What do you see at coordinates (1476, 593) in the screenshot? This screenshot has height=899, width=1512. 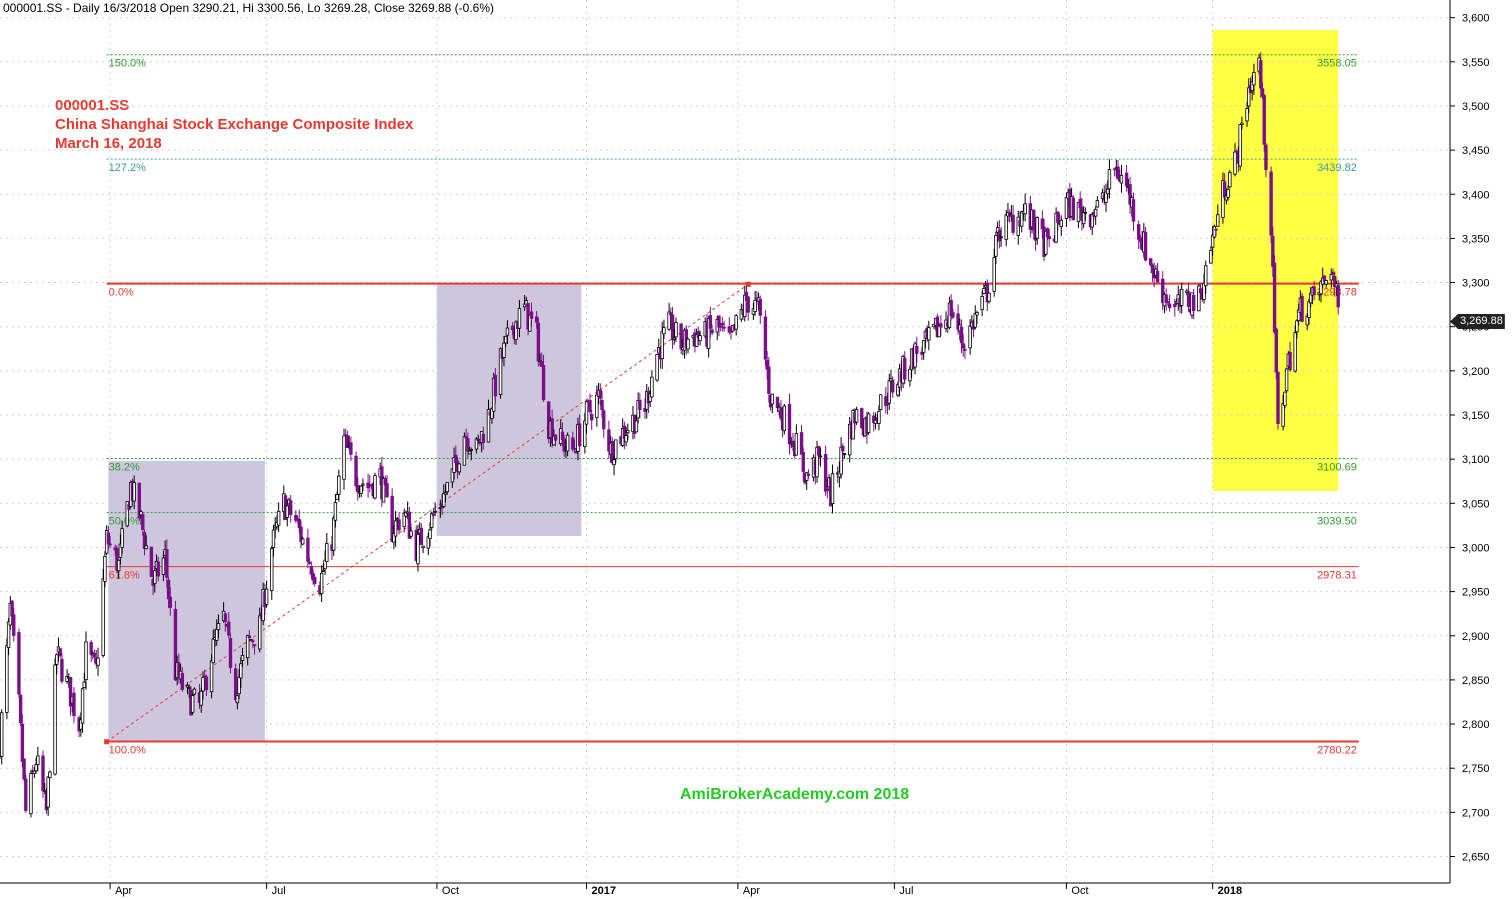 I see `y-tick-label: 2,950` at bounding box center [1476, 593].